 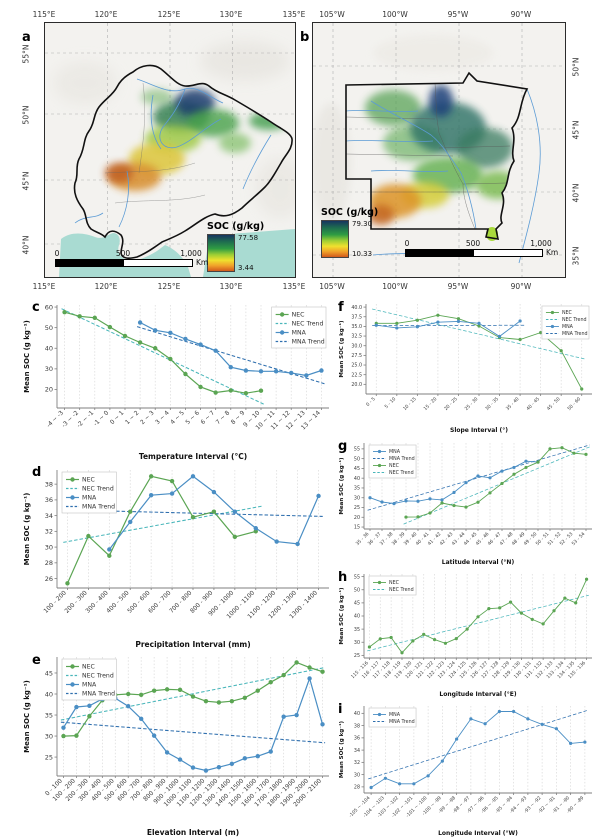 What do you see at coordinates (162, 417) in the screenshot?
I see `svg-text: 3 ~ 4` at bounding box center [162, 417].